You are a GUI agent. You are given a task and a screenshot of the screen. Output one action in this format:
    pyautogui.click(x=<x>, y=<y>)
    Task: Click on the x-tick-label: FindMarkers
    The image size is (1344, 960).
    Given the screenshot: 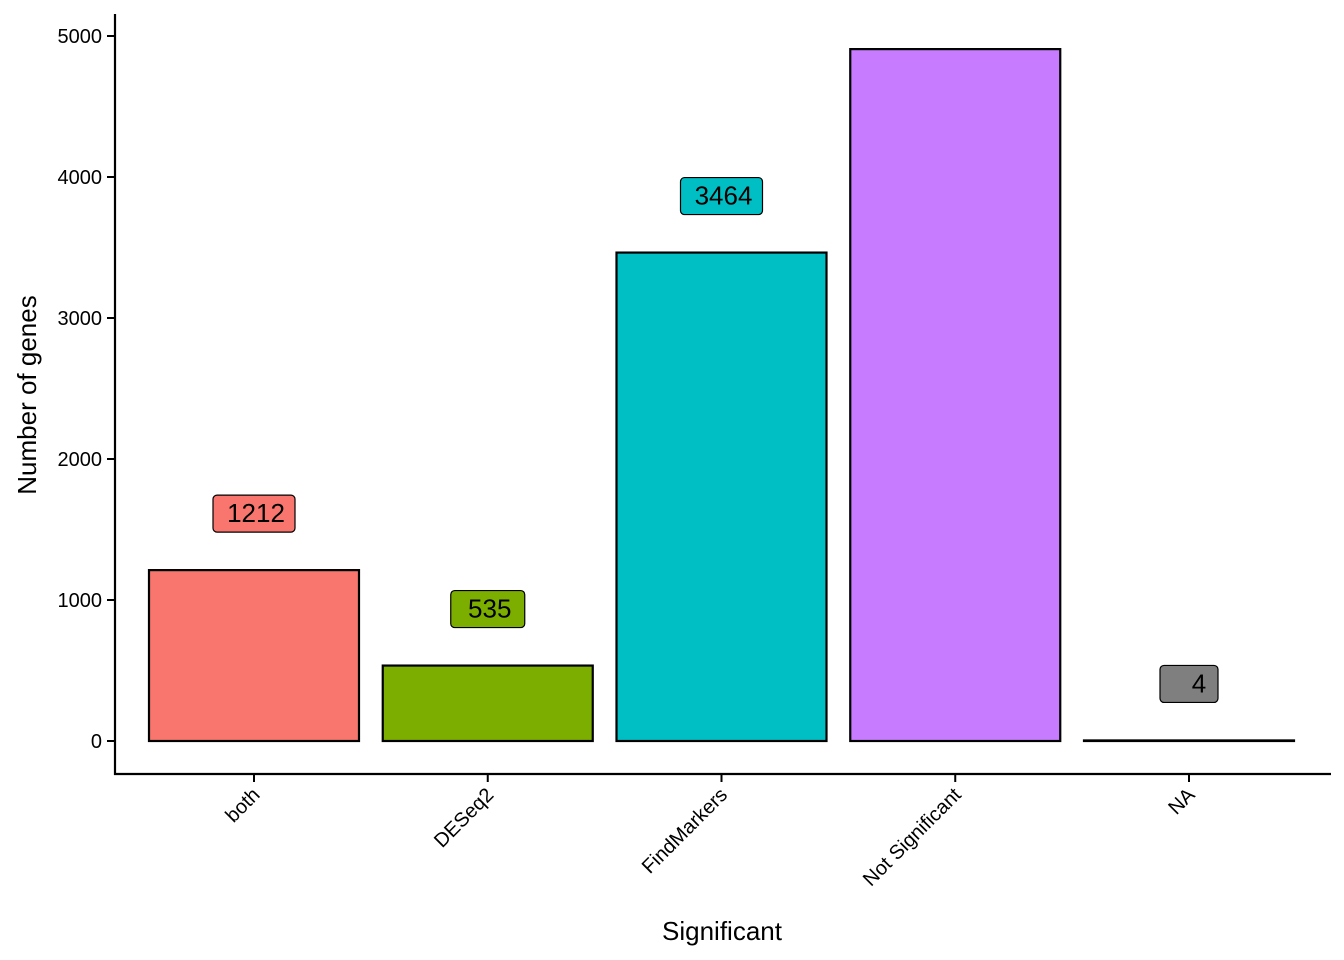 What is the action you would take?
    pyautogui.click(x=685, y=831)
    